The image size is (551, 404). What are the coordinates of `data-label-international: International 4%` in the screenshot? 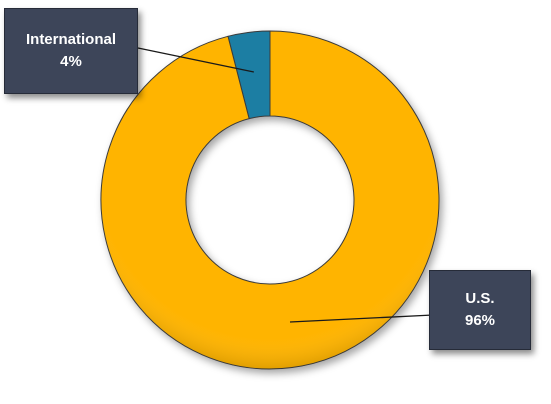 It's located at (71, 51).